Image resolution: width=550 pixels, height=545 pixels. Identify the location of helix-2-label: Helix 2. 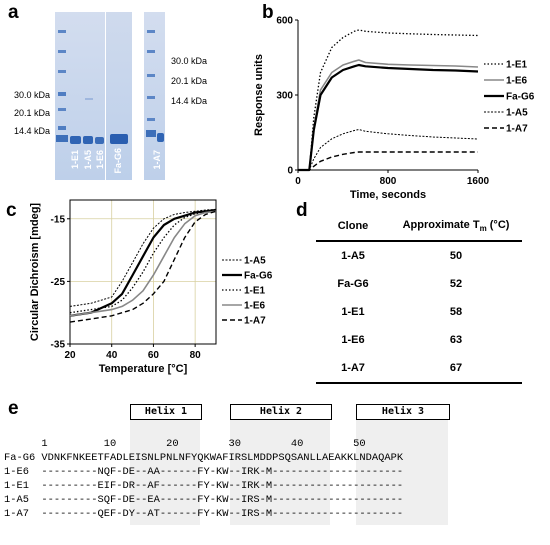
(281, 412).